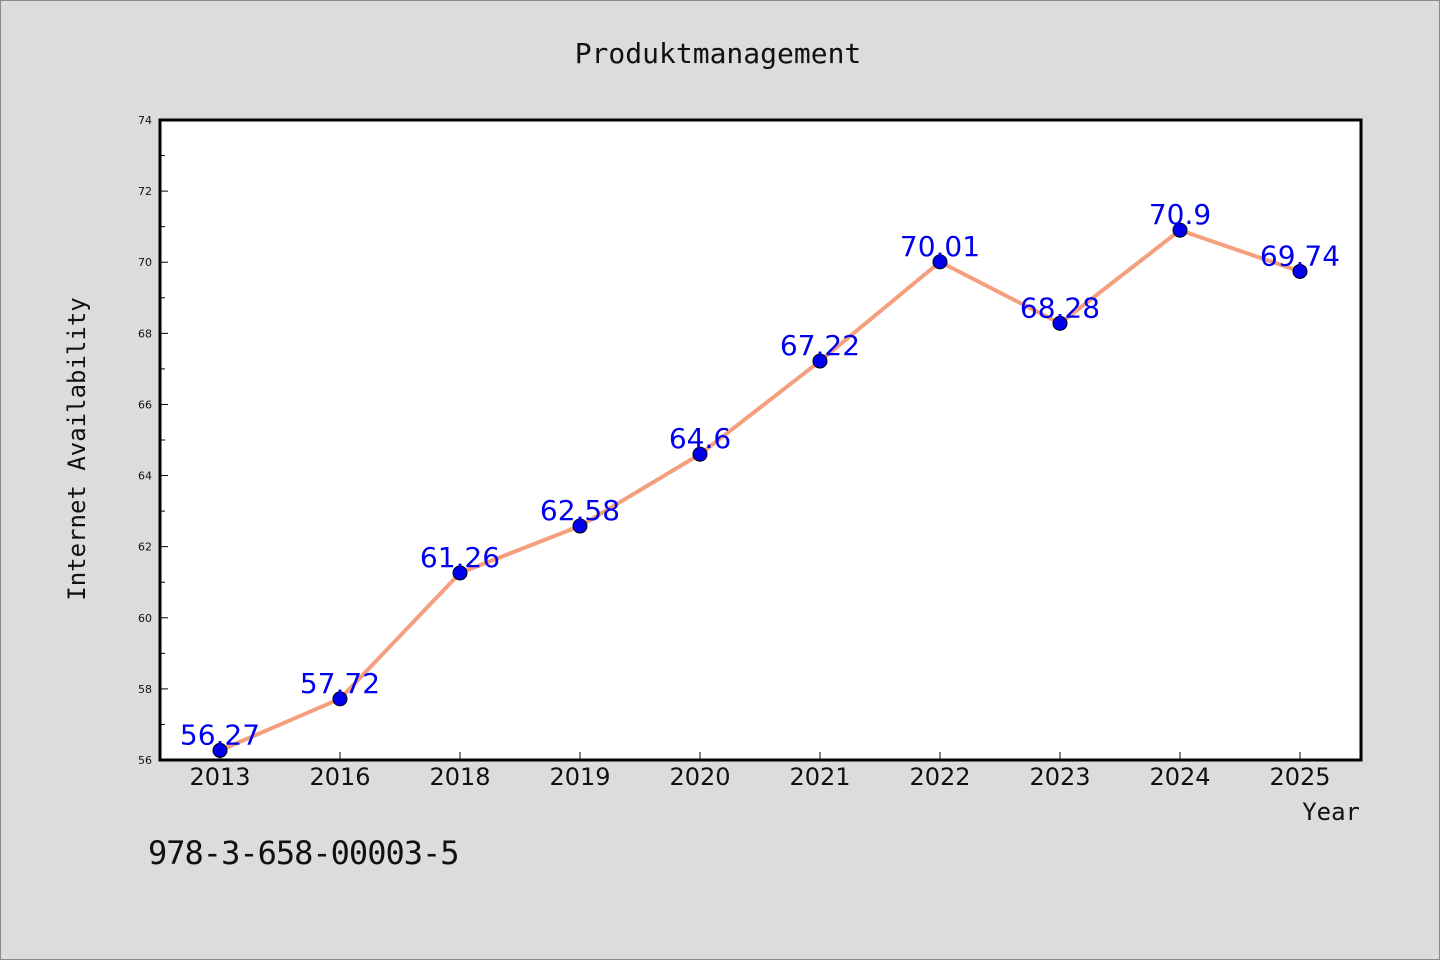 This screenshot has height=960, width=1440. Describe the element at coordinates (460, 557) in the screenshot. I see `data-label: 61.26` at that location.